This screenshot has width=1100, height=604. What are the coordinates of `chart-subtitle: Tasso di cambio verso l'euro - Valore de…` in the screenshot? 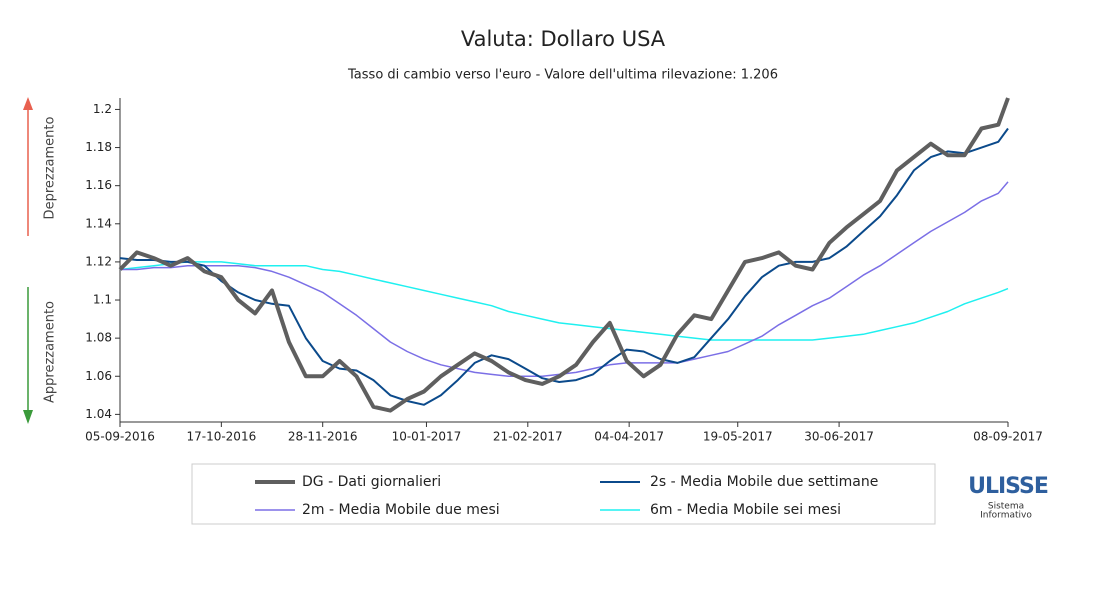 It's located at (562, 75).